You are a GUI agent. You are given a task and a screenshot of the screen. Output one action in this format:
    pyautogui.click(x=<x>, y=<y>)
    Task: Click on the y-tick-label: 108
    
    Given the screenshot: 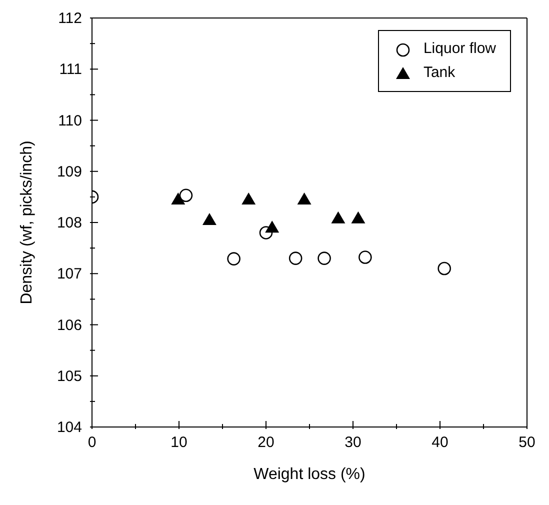 What is the action you would take?
    pyautogui.click(x=69, y=223)
    